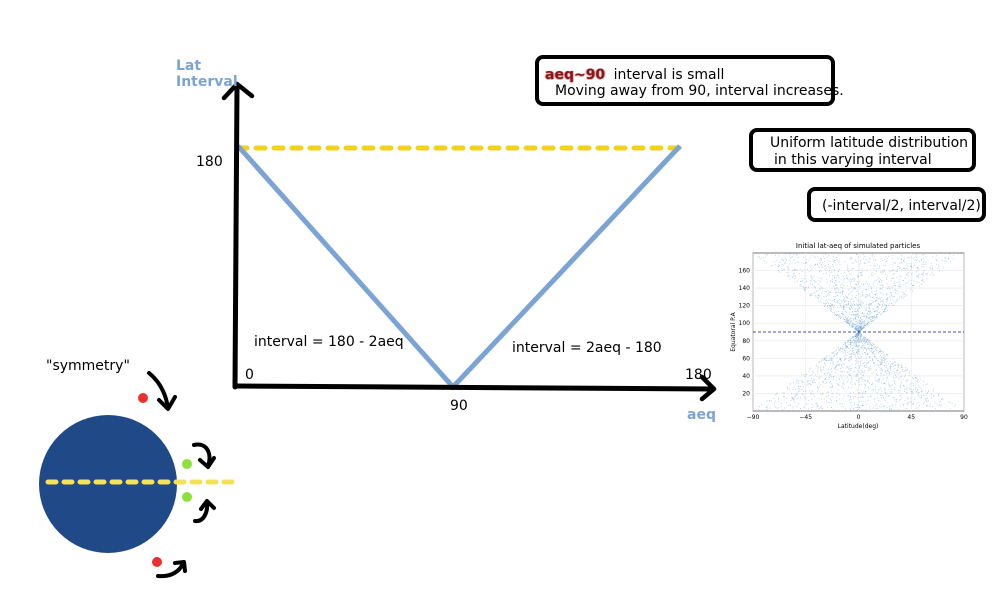  I want to click on x-axis-title: aeq, so click(701, 415).